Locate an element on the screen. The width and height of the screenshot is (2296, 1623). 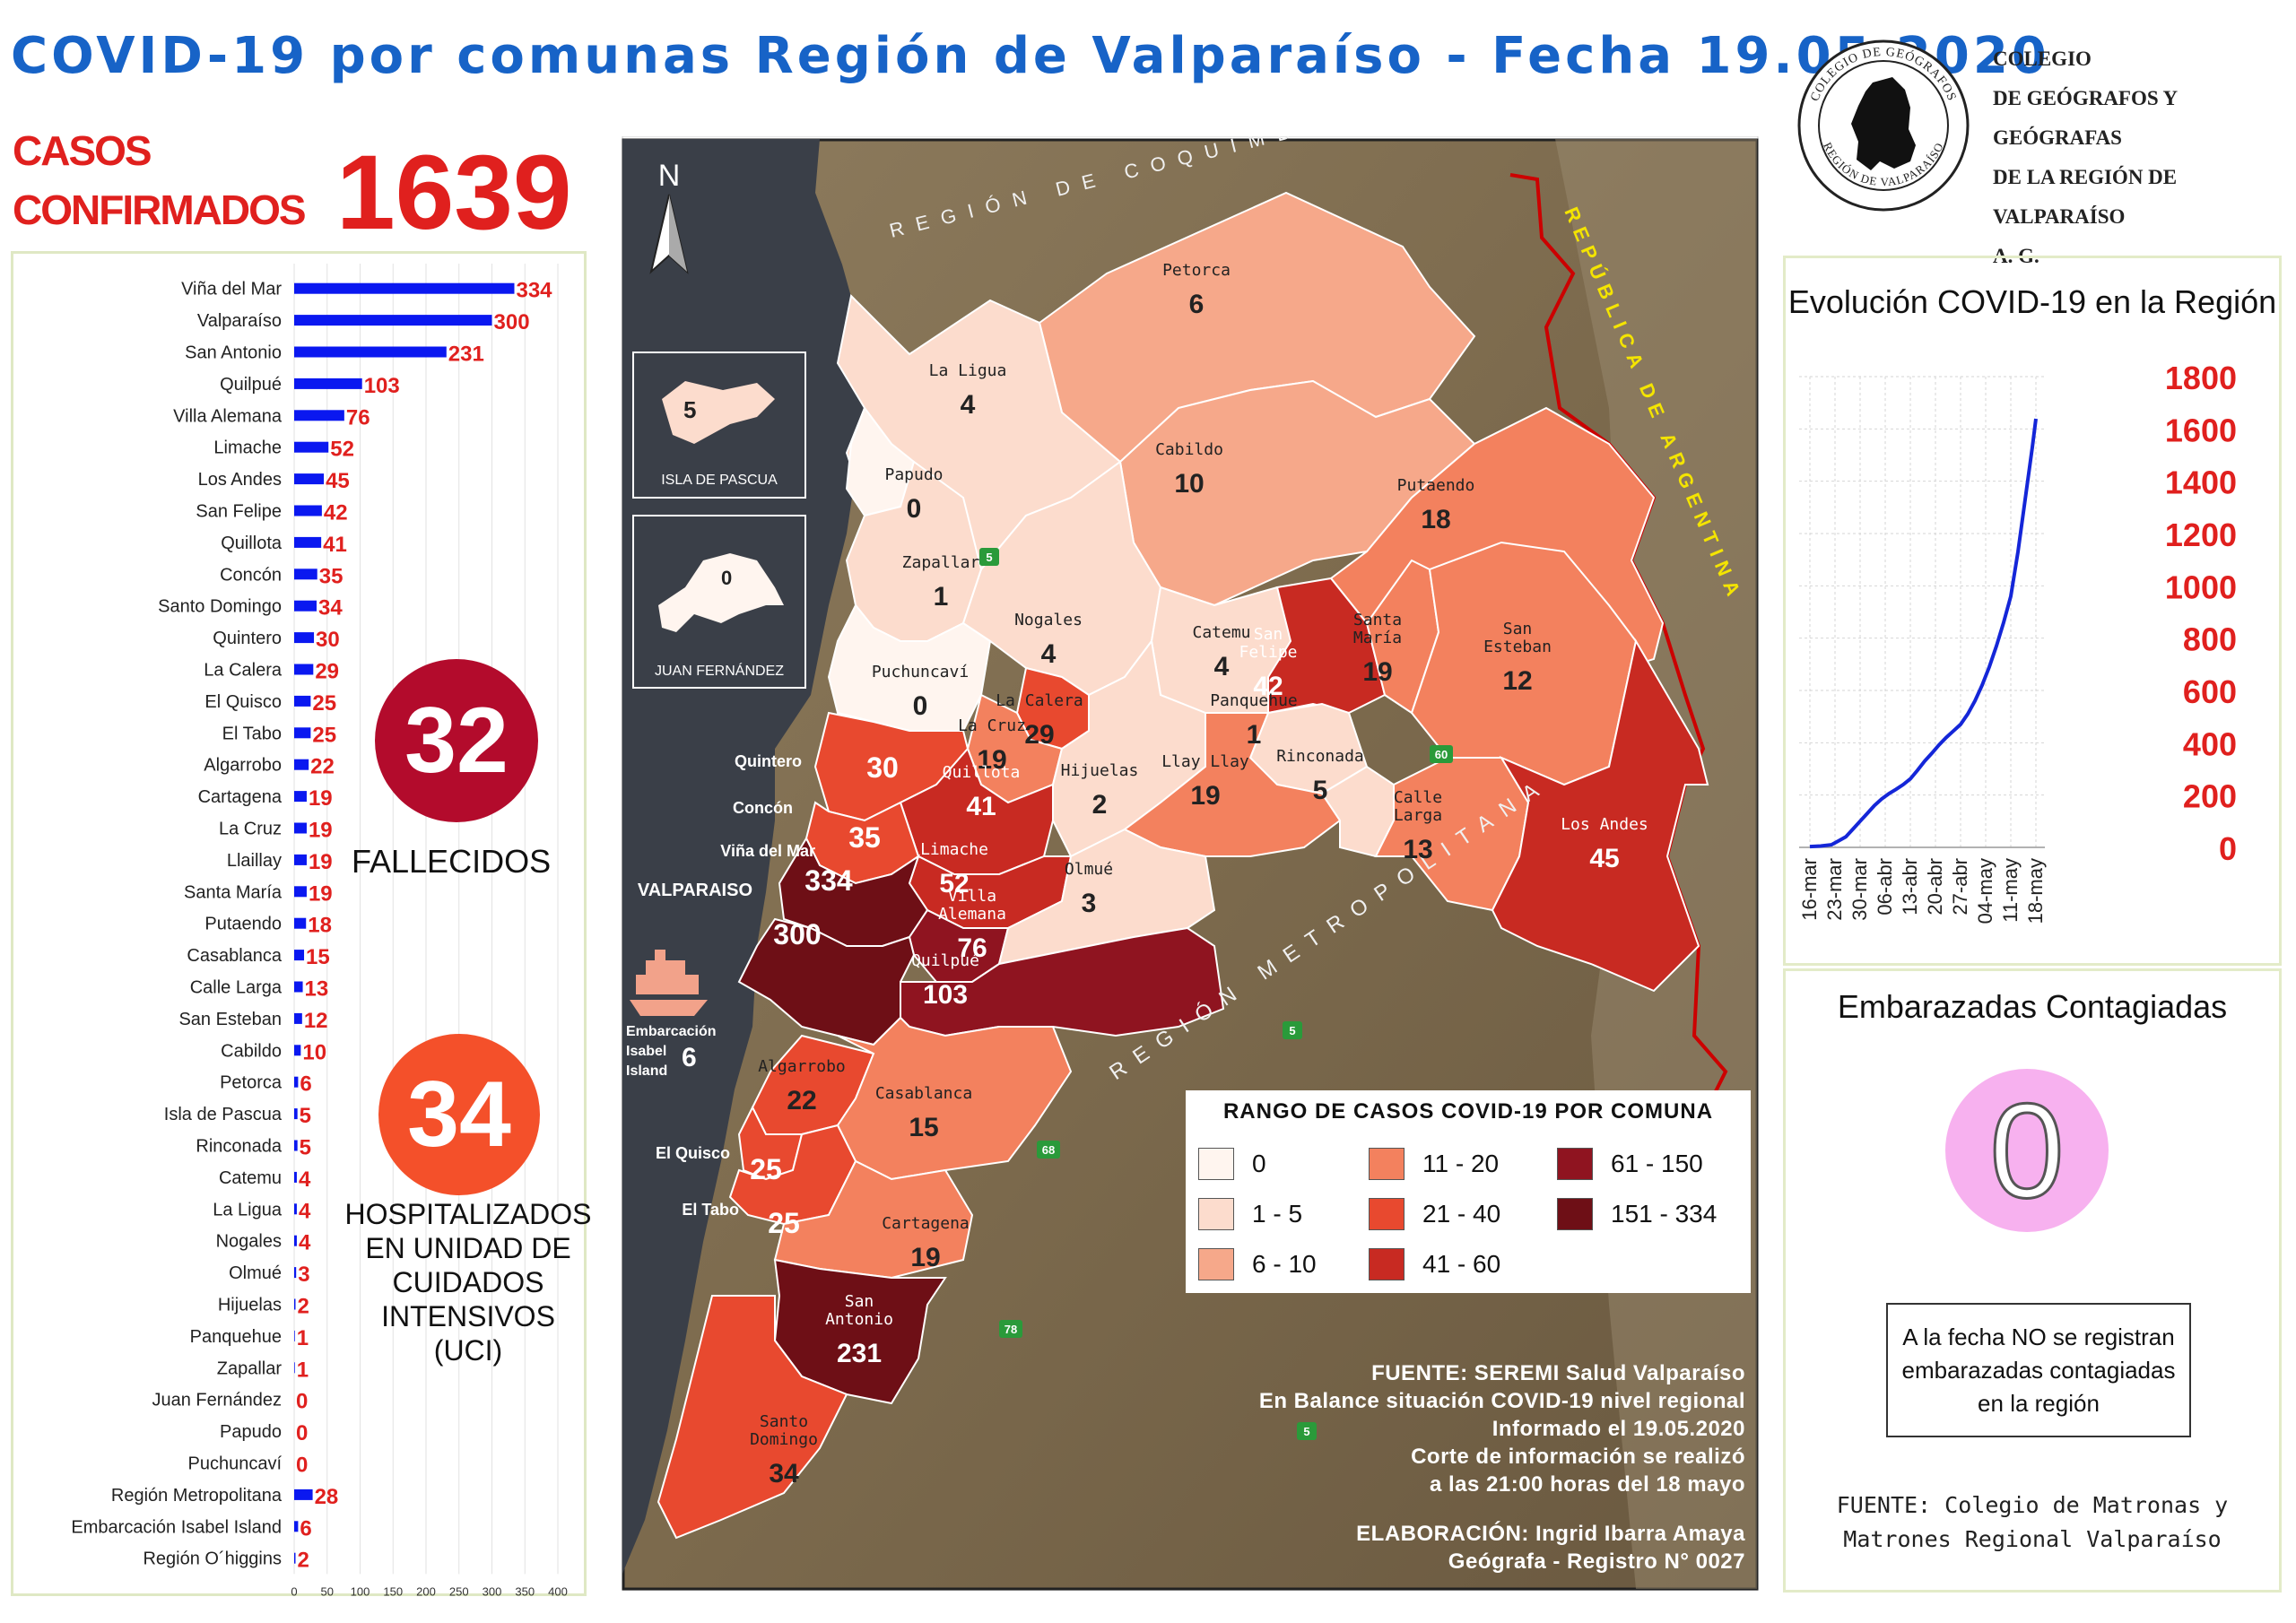
comuna-name-la-calera: La Calera is located at coordinates (1039, 700).